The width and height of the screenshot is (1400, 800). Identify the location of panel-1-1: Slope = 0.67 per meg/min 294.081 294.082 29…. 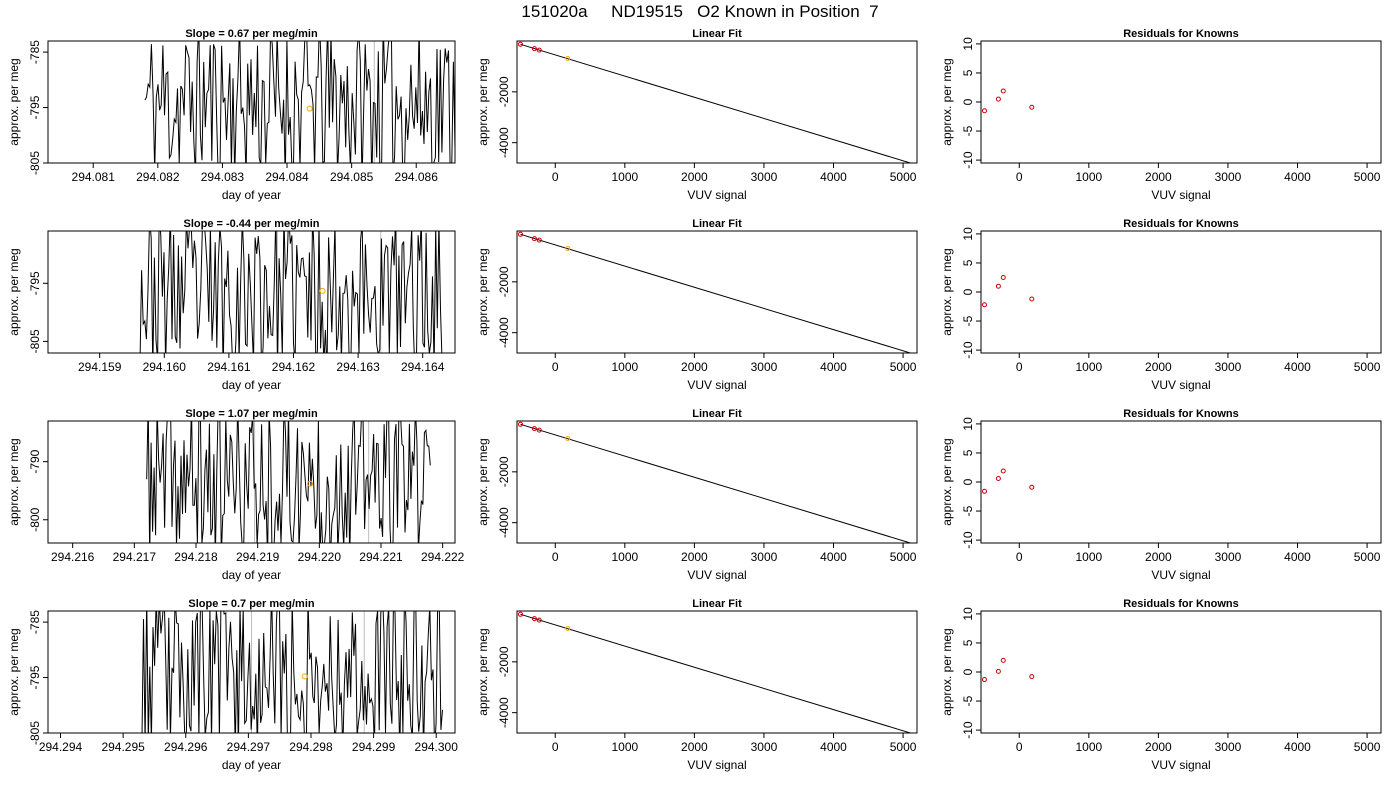
(231, 115).